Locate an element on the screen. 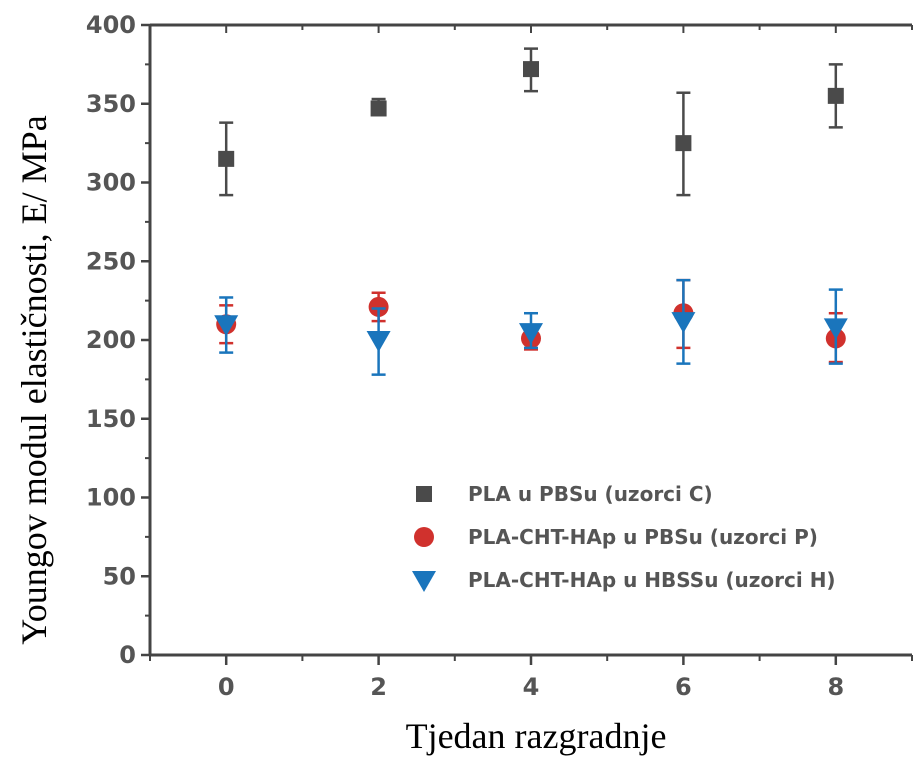 The image size is (920, 758). y-tick-label: 350 is located at coordinates (111, 104).